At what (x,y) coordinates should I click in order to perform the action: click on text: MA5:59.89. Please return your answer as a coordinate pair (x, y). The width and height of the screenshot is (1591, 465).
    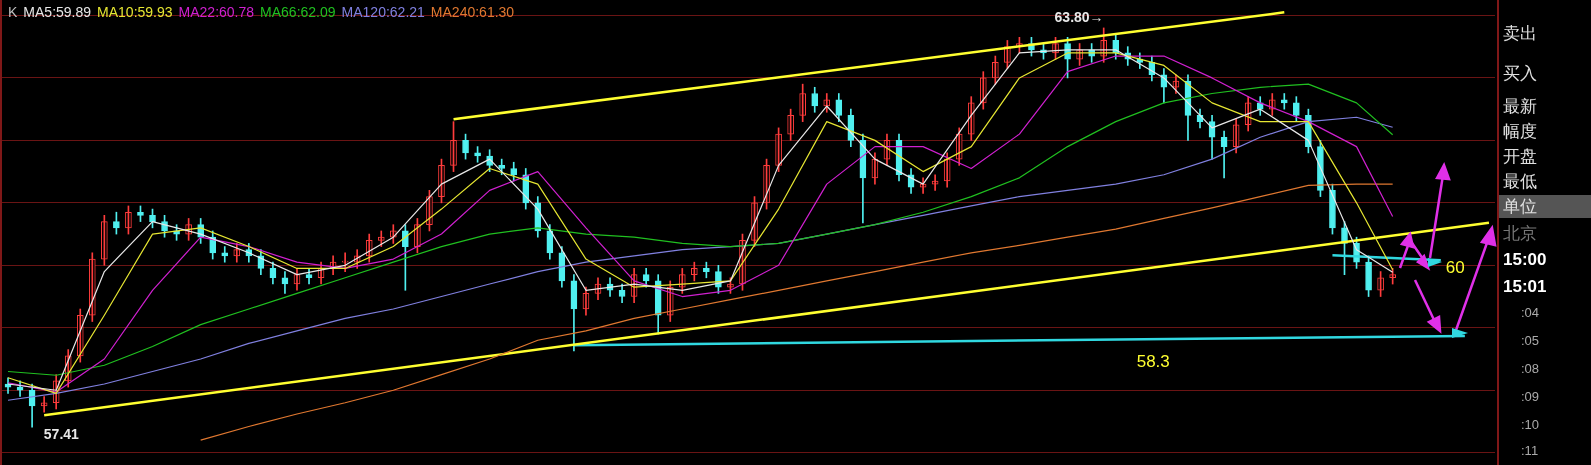
    Looking at the image, I should click on (57, 12).